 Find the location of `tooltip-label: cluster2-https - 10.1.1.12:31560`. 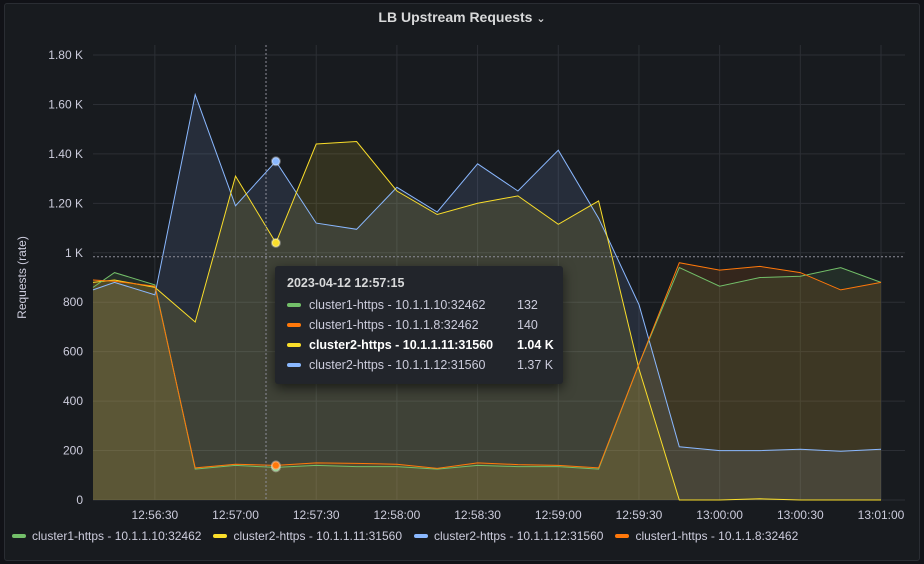

tooltip-label: cluster2-https - 10.1.1.12:31560 is located at coordinates (397, 365).